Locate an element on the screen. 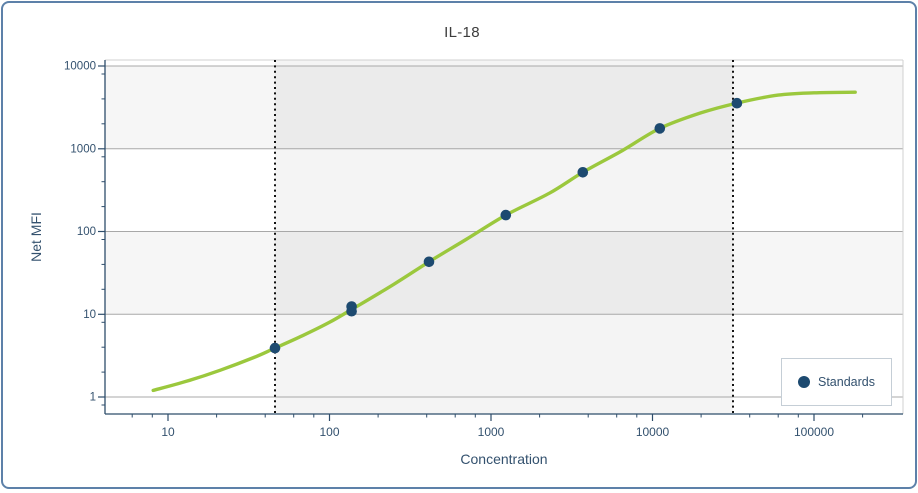 This screenshot has width=918, height=493. y-tick-label: 10000 is located at coordinates (80, 67).